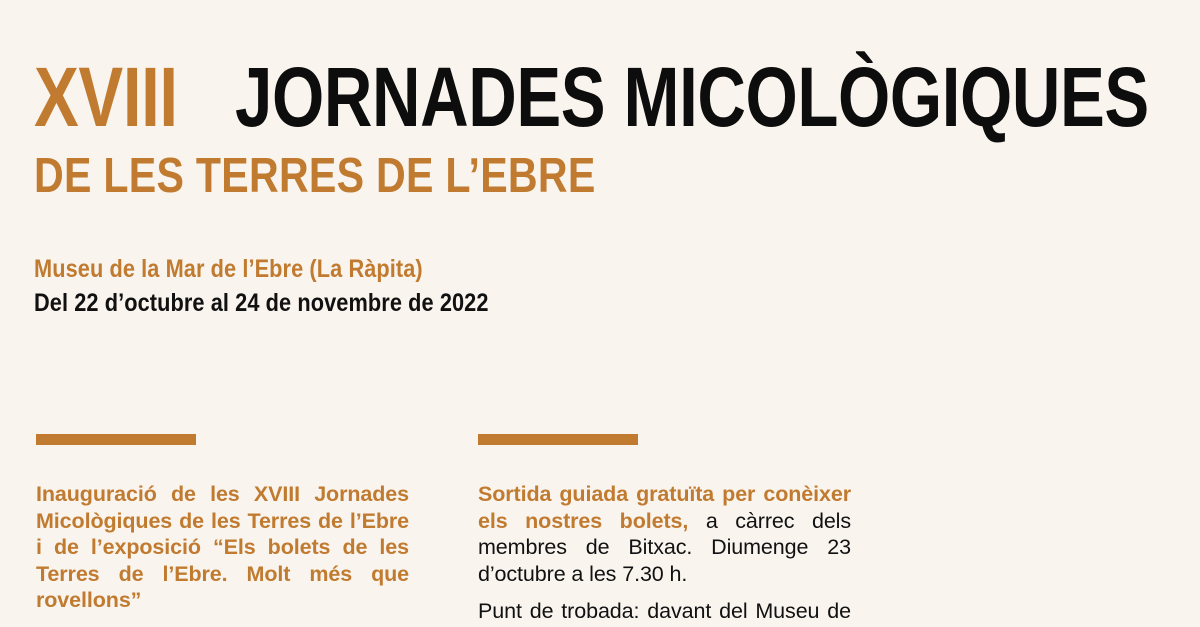  Describe the element at coordinates (116, 439) in the screenshot. I see `column-rule-left` at that location.